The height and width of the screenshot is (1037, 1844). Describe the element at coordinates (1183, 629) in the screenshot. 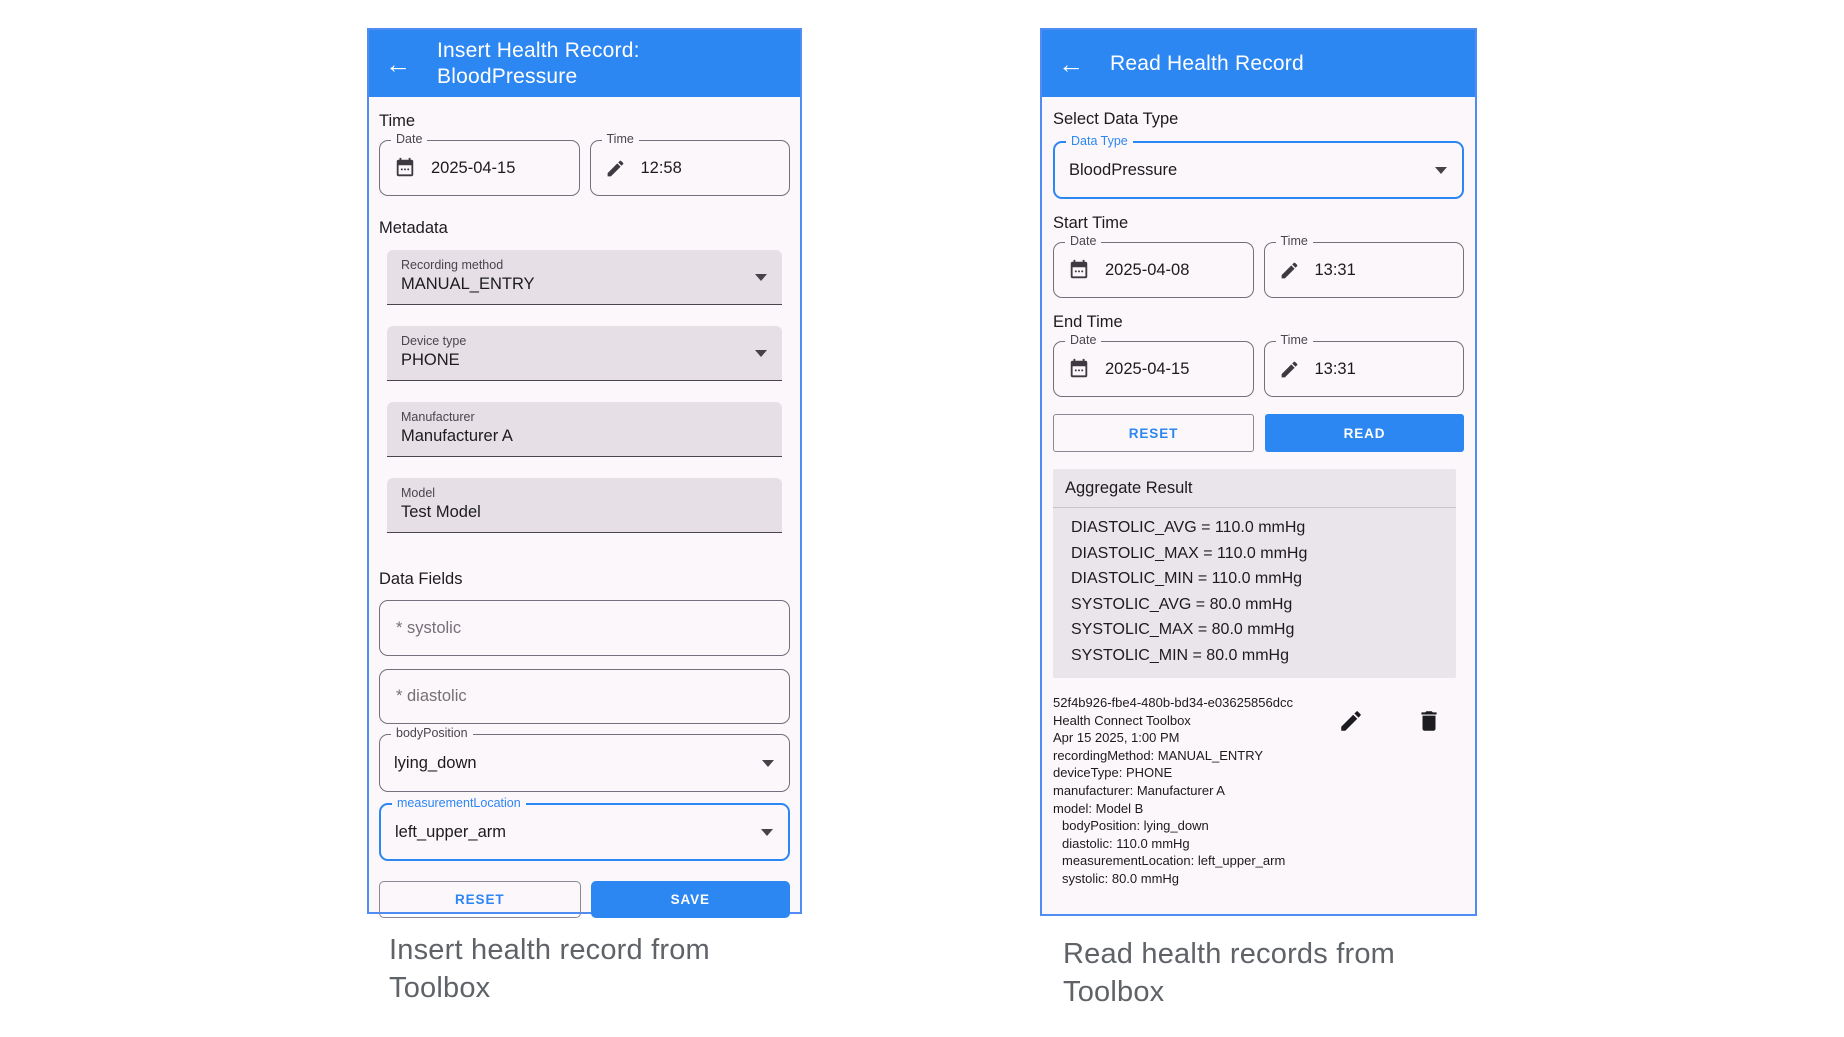

I see `aggregate-row: SYSTOLIC_MAX = 80.0 mmHg` at that location.